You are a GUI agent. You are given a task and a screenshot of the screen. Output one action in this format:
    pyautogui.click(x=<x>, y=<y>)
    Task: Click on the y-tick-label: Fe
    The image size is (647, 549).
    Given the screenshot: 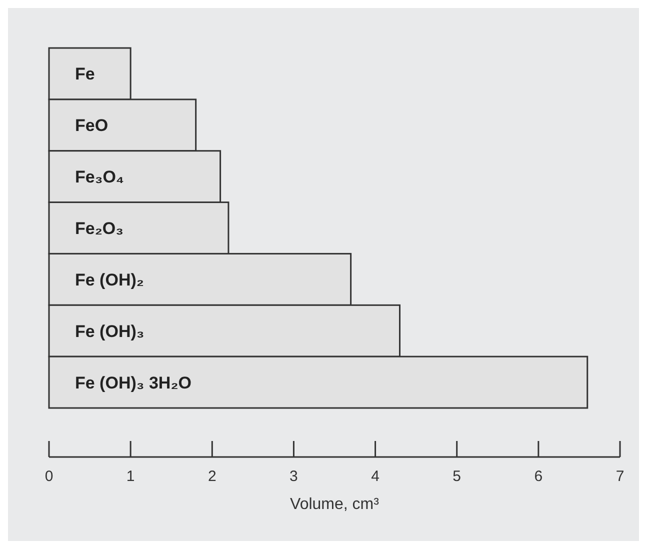 What is the action you would take?
    pyautogui.click(x=85, y=74)
    